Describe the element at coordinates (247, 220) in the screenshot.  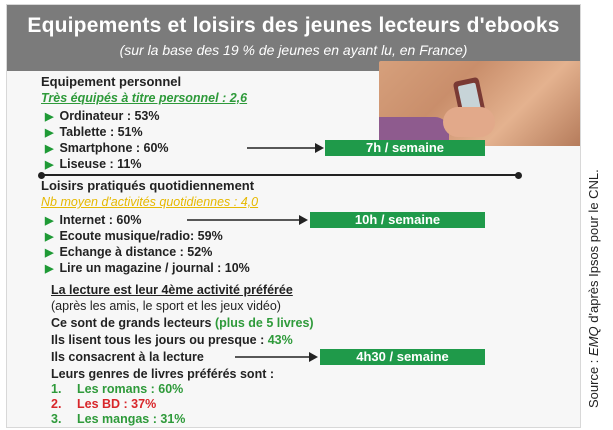
I see `internet-arrow-icon` at that location.